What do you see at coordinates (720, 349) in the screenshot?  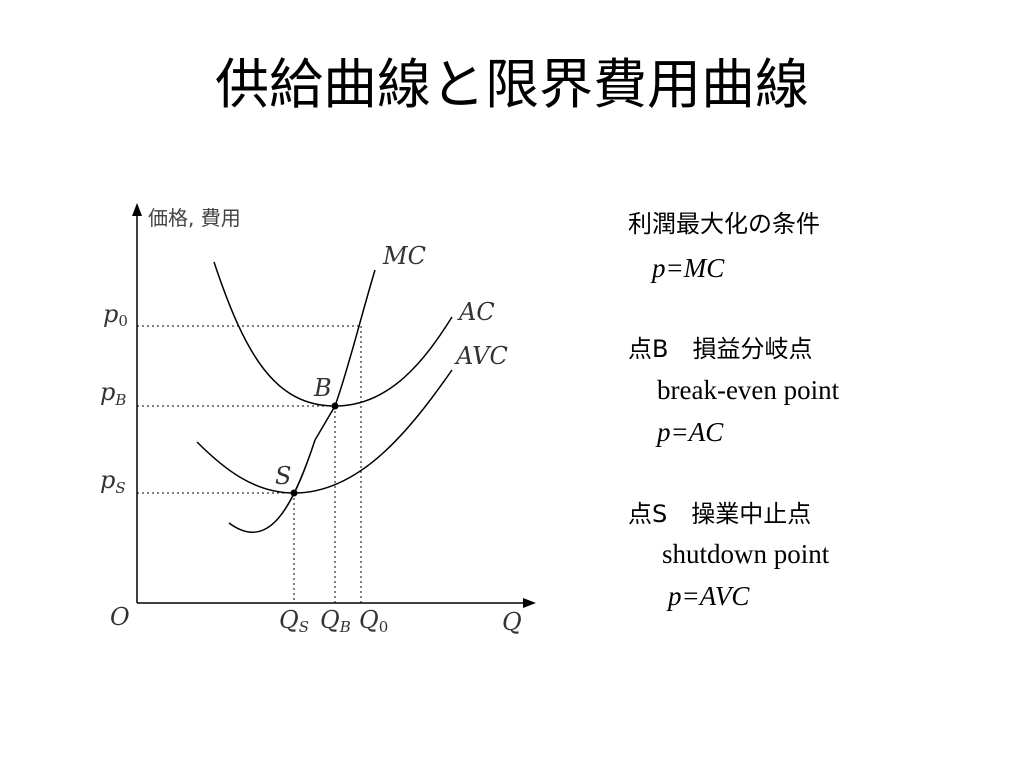 I see `point-b-heading: 点B 損益分岐点` at bounding box center [720, 349].